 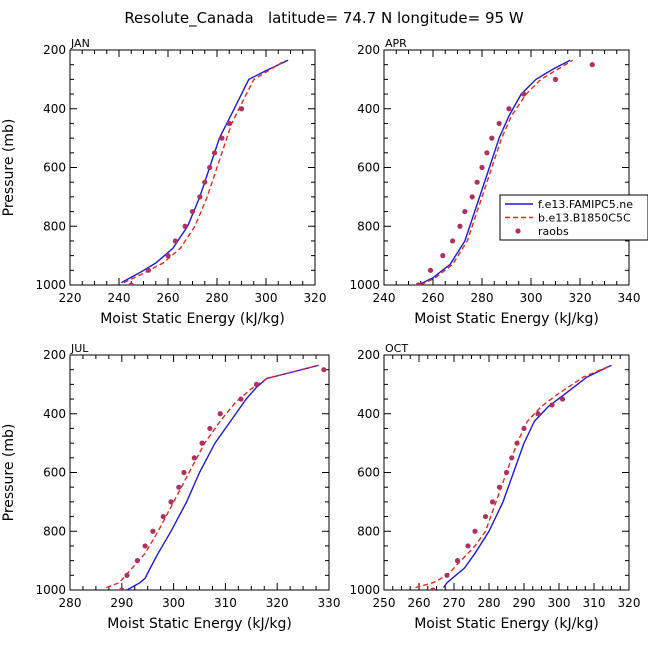 I want to click on x-tick-label: 260, so click(x=419, y=603).